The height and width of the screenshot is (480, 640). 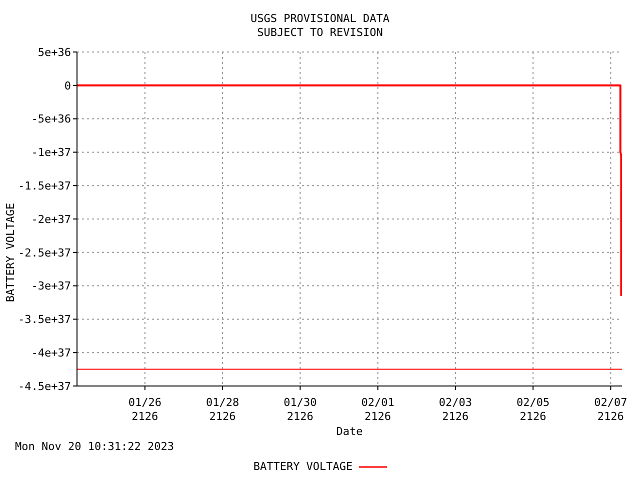 What do you see at coordinates (67, 85) in the screenshot?
I see `y-tick-label: 0` at bounding box center [67, 85].